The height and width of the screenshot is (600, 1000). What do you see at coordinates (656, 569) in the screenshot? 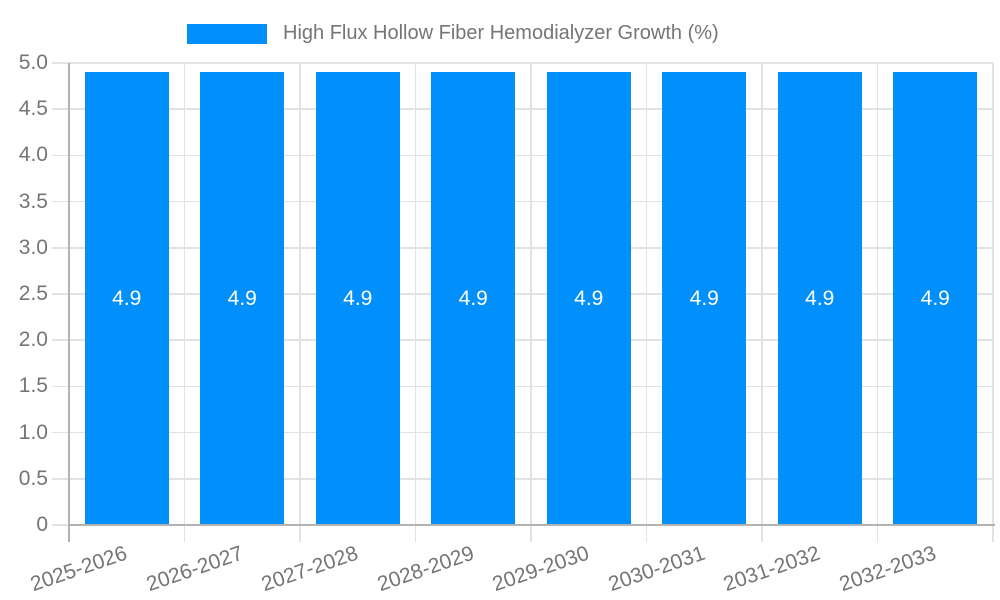
I see `x-axis-tick-label: 2030-2031` at bounding box center [656, 569].